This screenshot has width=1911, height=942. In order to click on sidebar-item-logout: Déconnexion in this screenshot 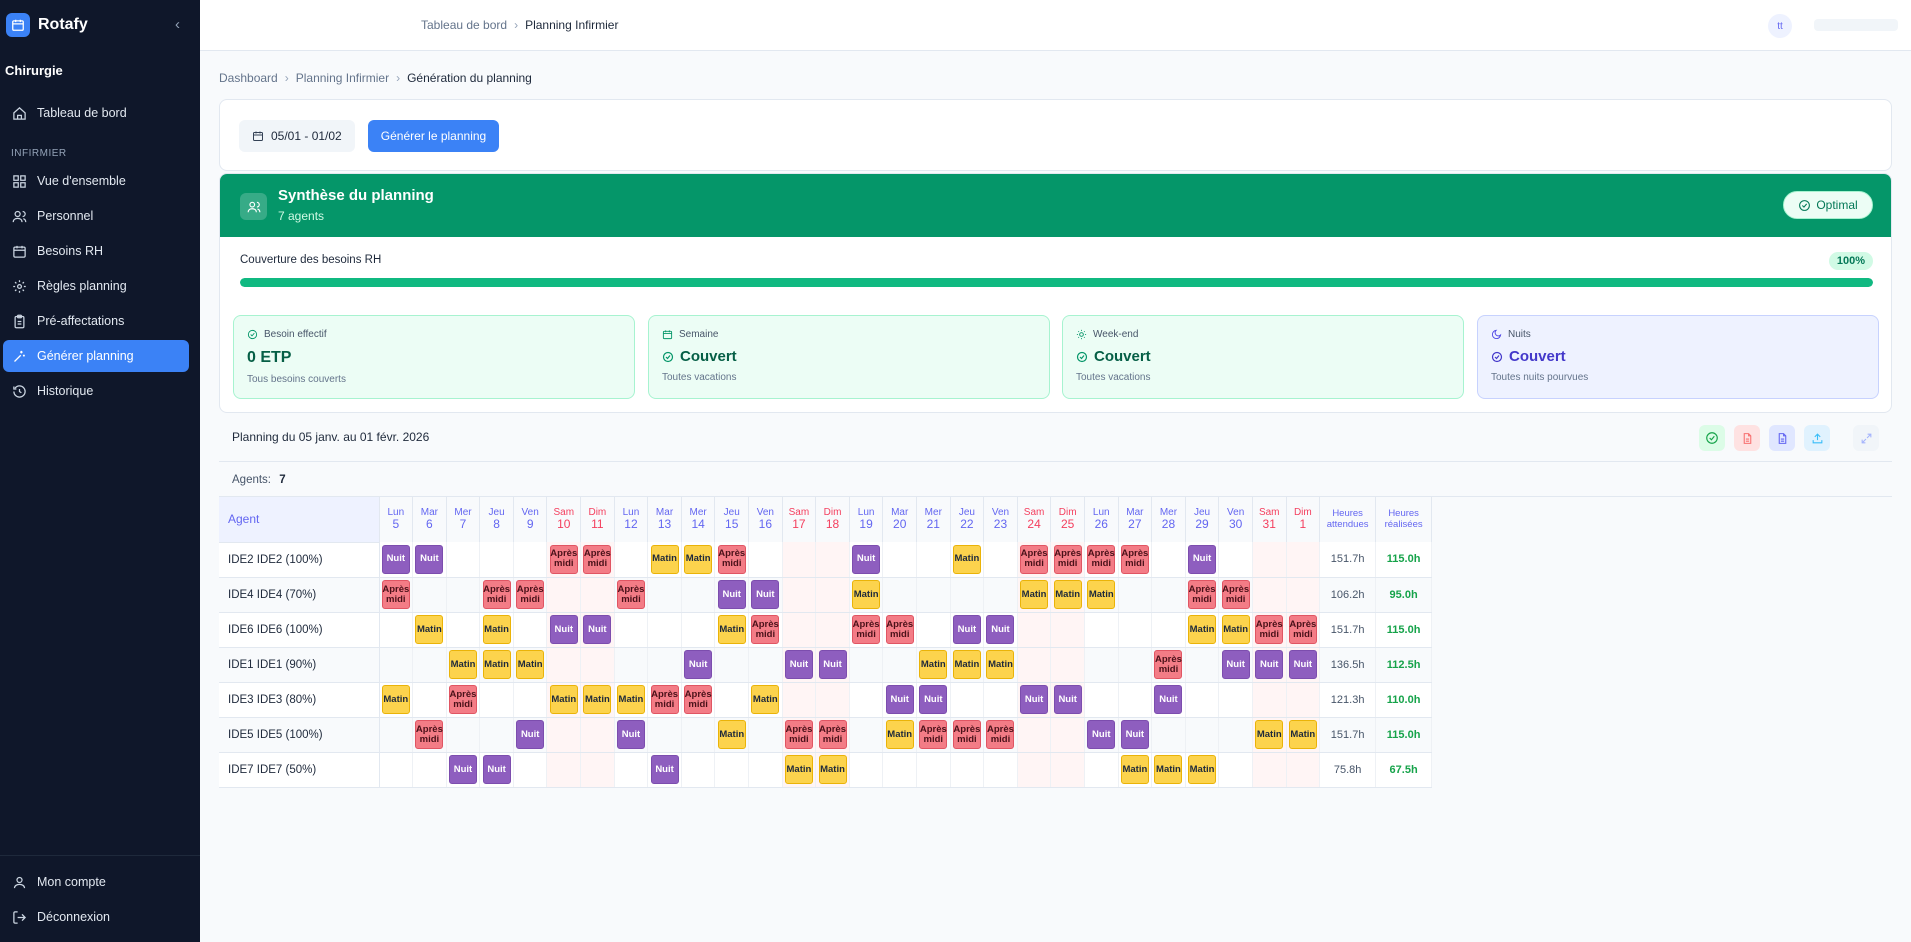, I will do `click(96, 917)`.